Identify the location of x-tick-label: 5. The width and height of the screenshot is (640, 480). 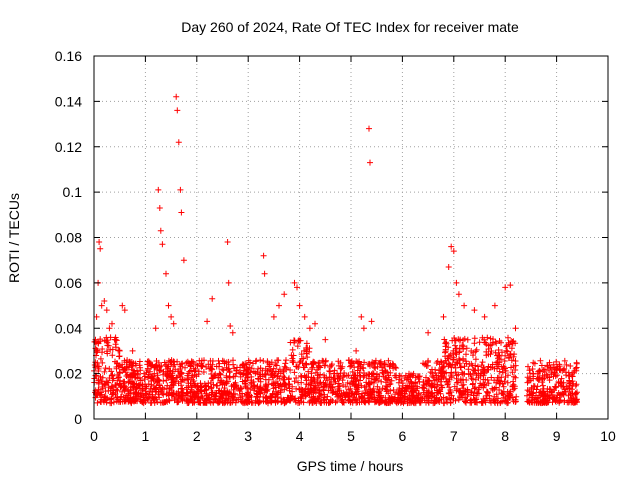
(351, 436).